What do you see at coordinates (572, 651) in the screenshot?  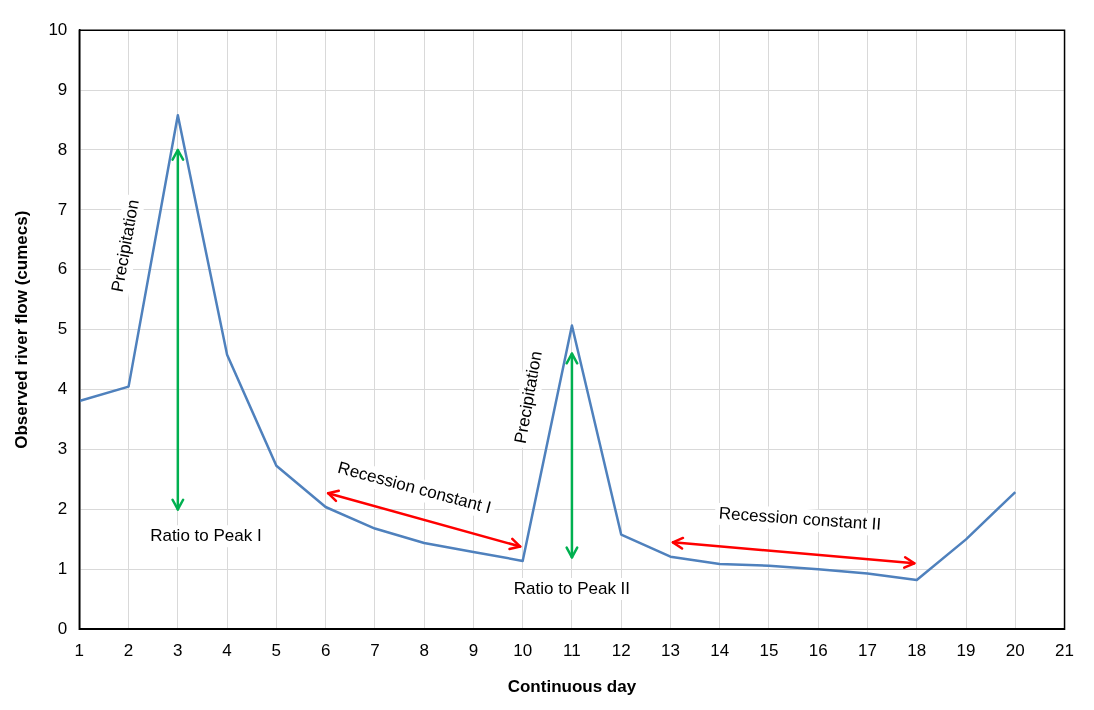 I see `x-tick-label: 11` at bounding box center [572, 651].